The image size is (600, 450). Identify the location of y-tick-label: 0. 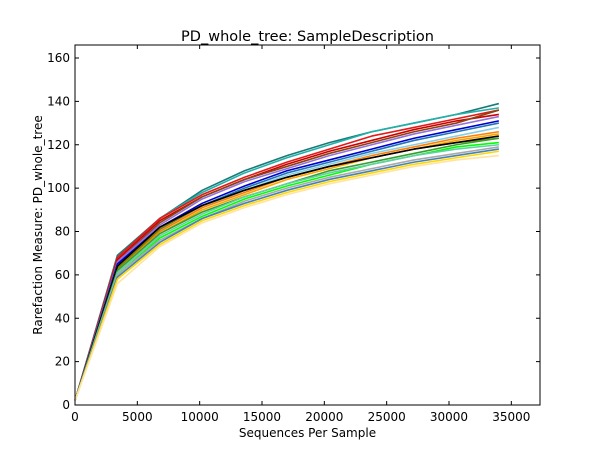
(66, 405).